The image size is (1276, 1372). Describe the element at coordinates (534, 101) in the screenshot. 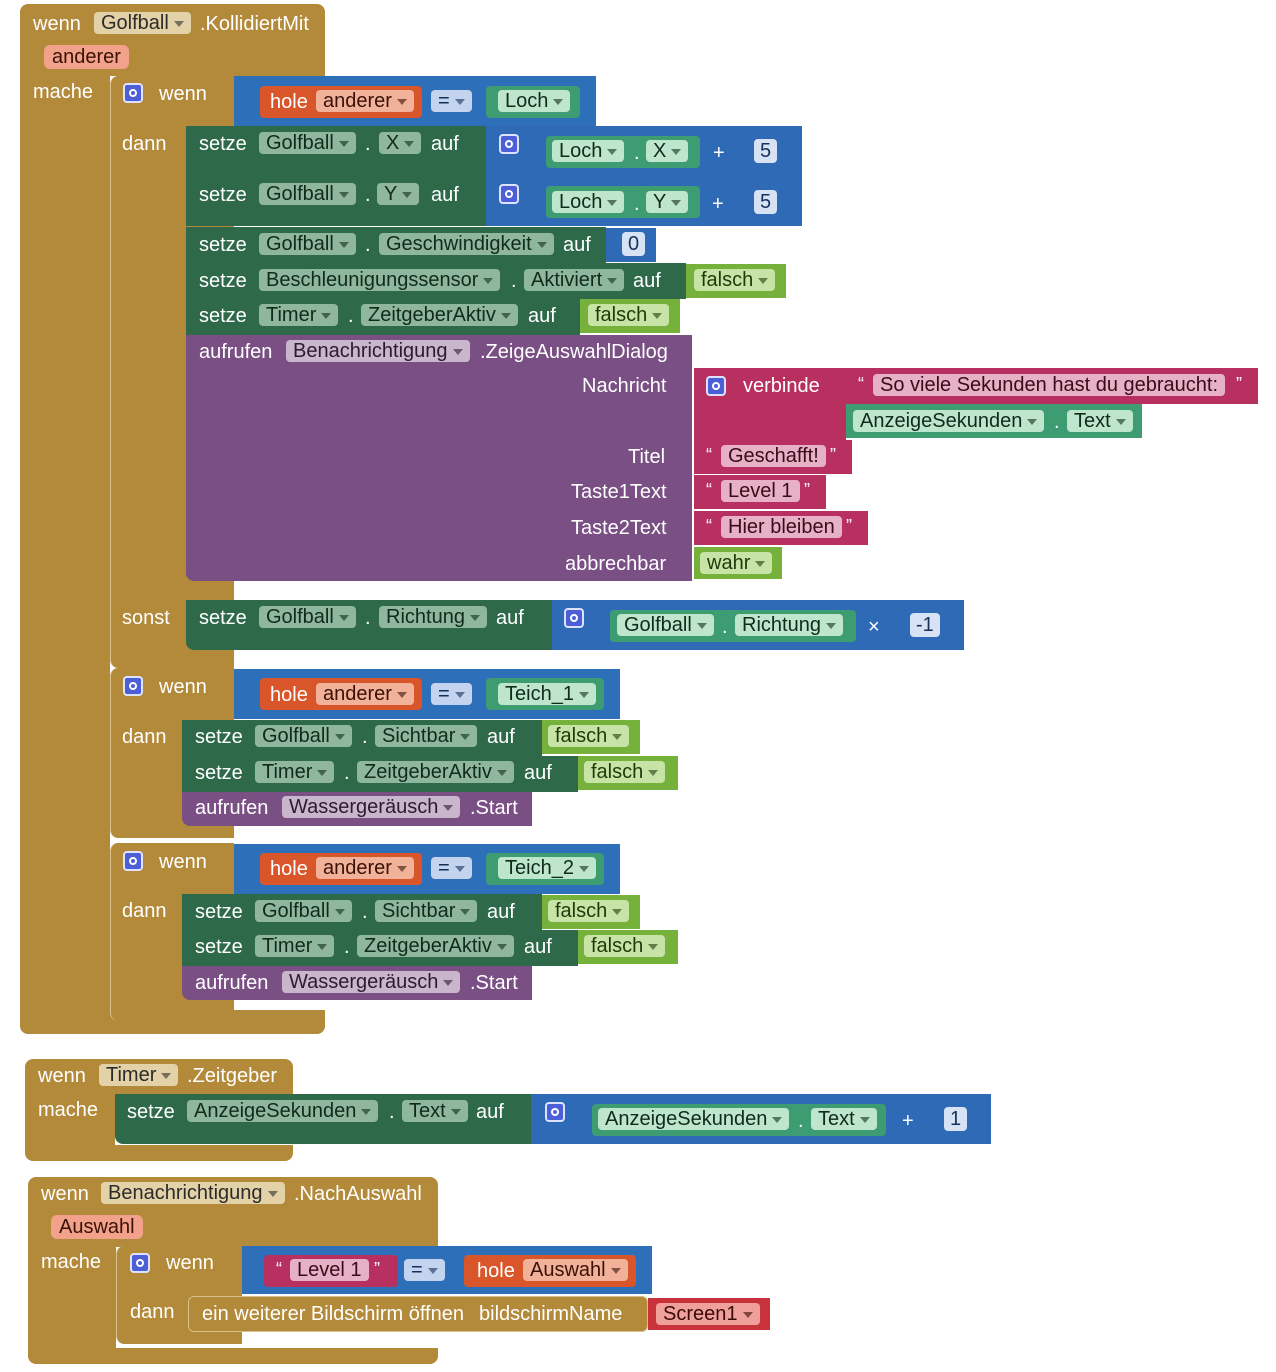

I see `target-dropdown: Loch` at that location.